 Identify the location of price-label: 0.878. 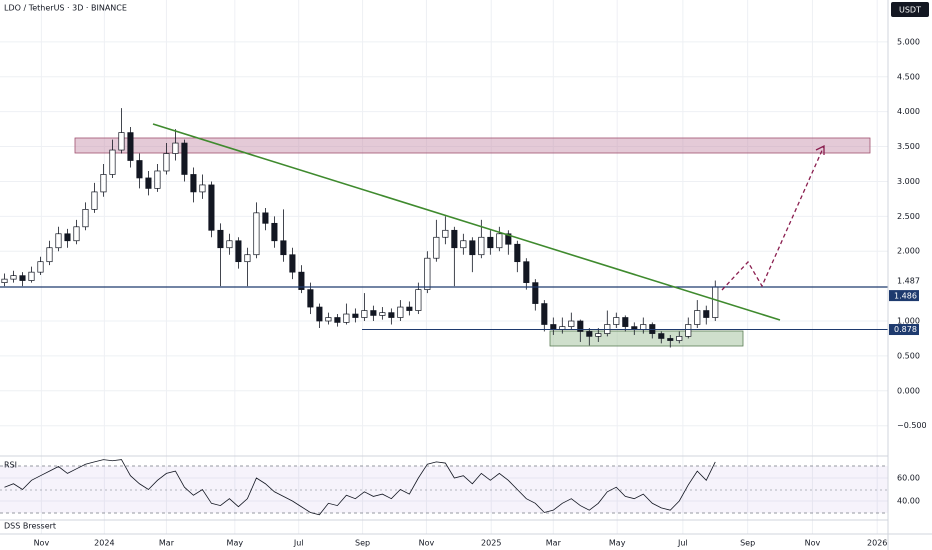
(905, 329).